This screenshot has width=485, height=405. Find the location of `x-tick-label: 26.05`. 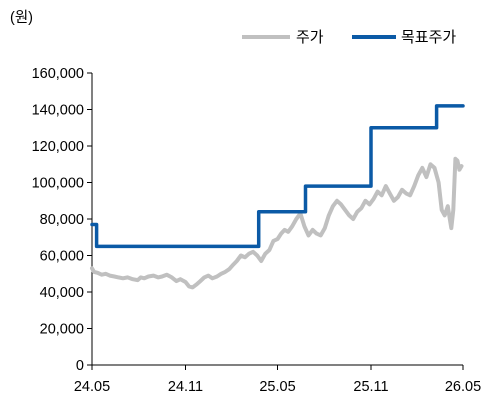

x-tick-label: 26.05 is located at coordinates (463, 387).